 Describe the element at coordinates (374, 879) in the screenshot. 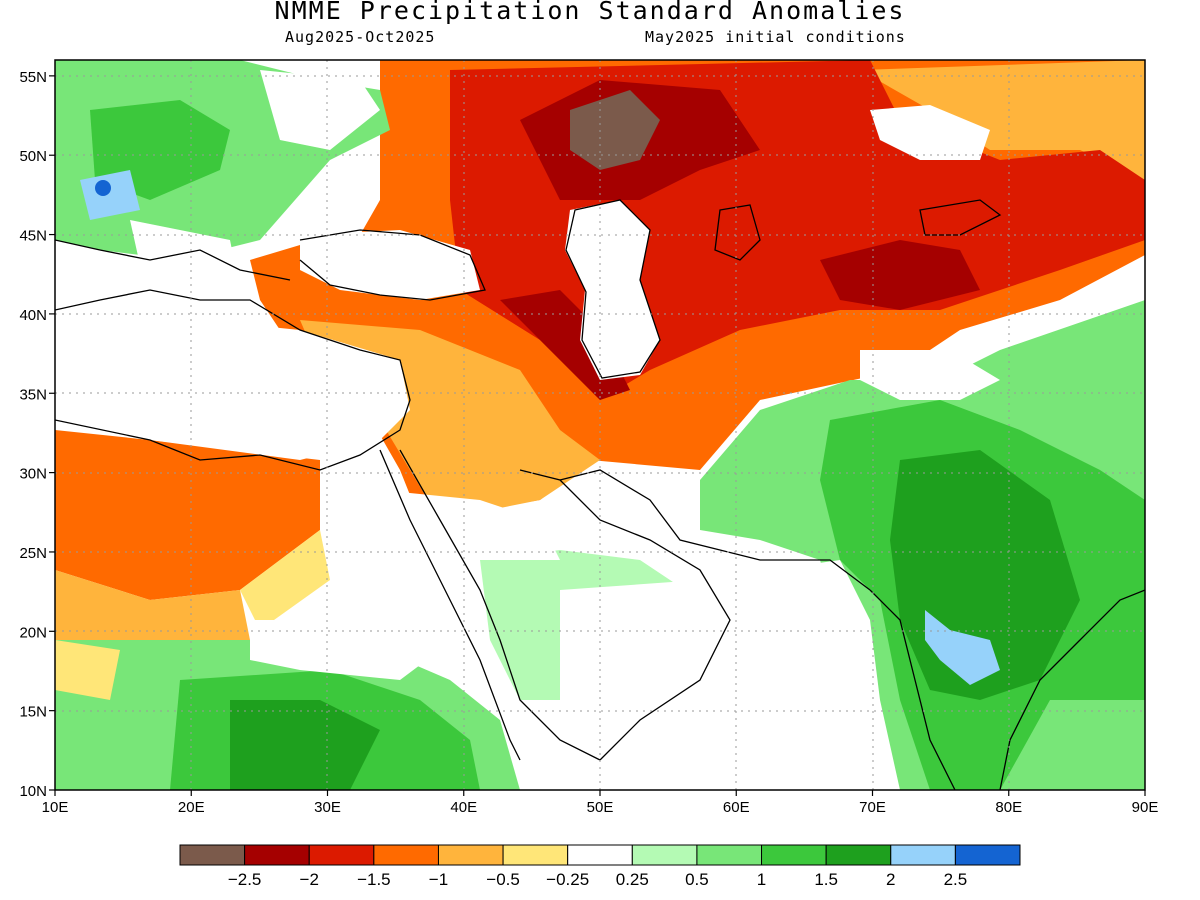

I see `colorbar-label: −1.5` at that location.